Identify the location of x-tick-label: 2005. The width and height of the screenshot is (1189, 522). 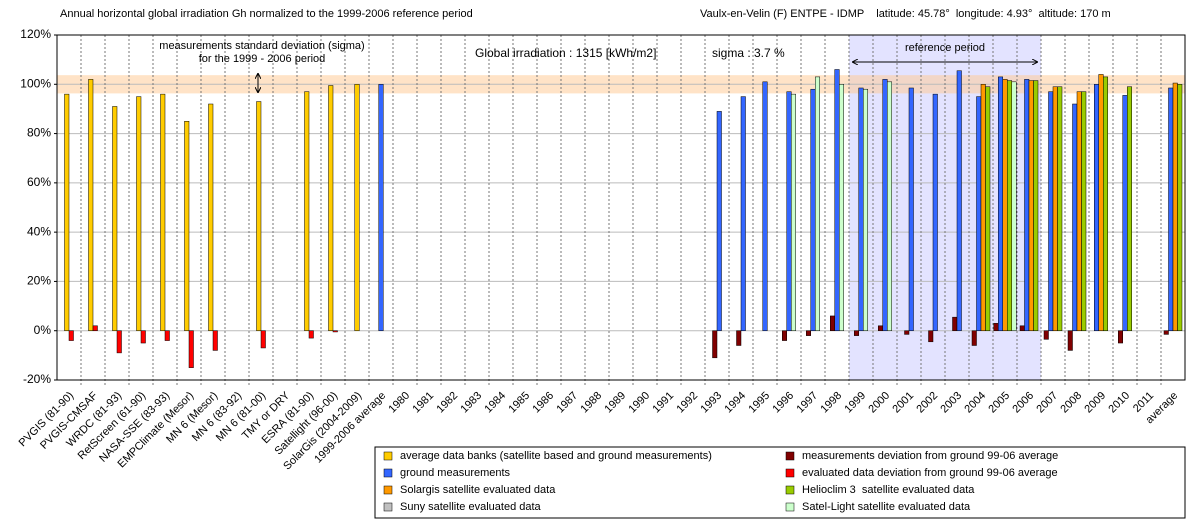
(999, 403).